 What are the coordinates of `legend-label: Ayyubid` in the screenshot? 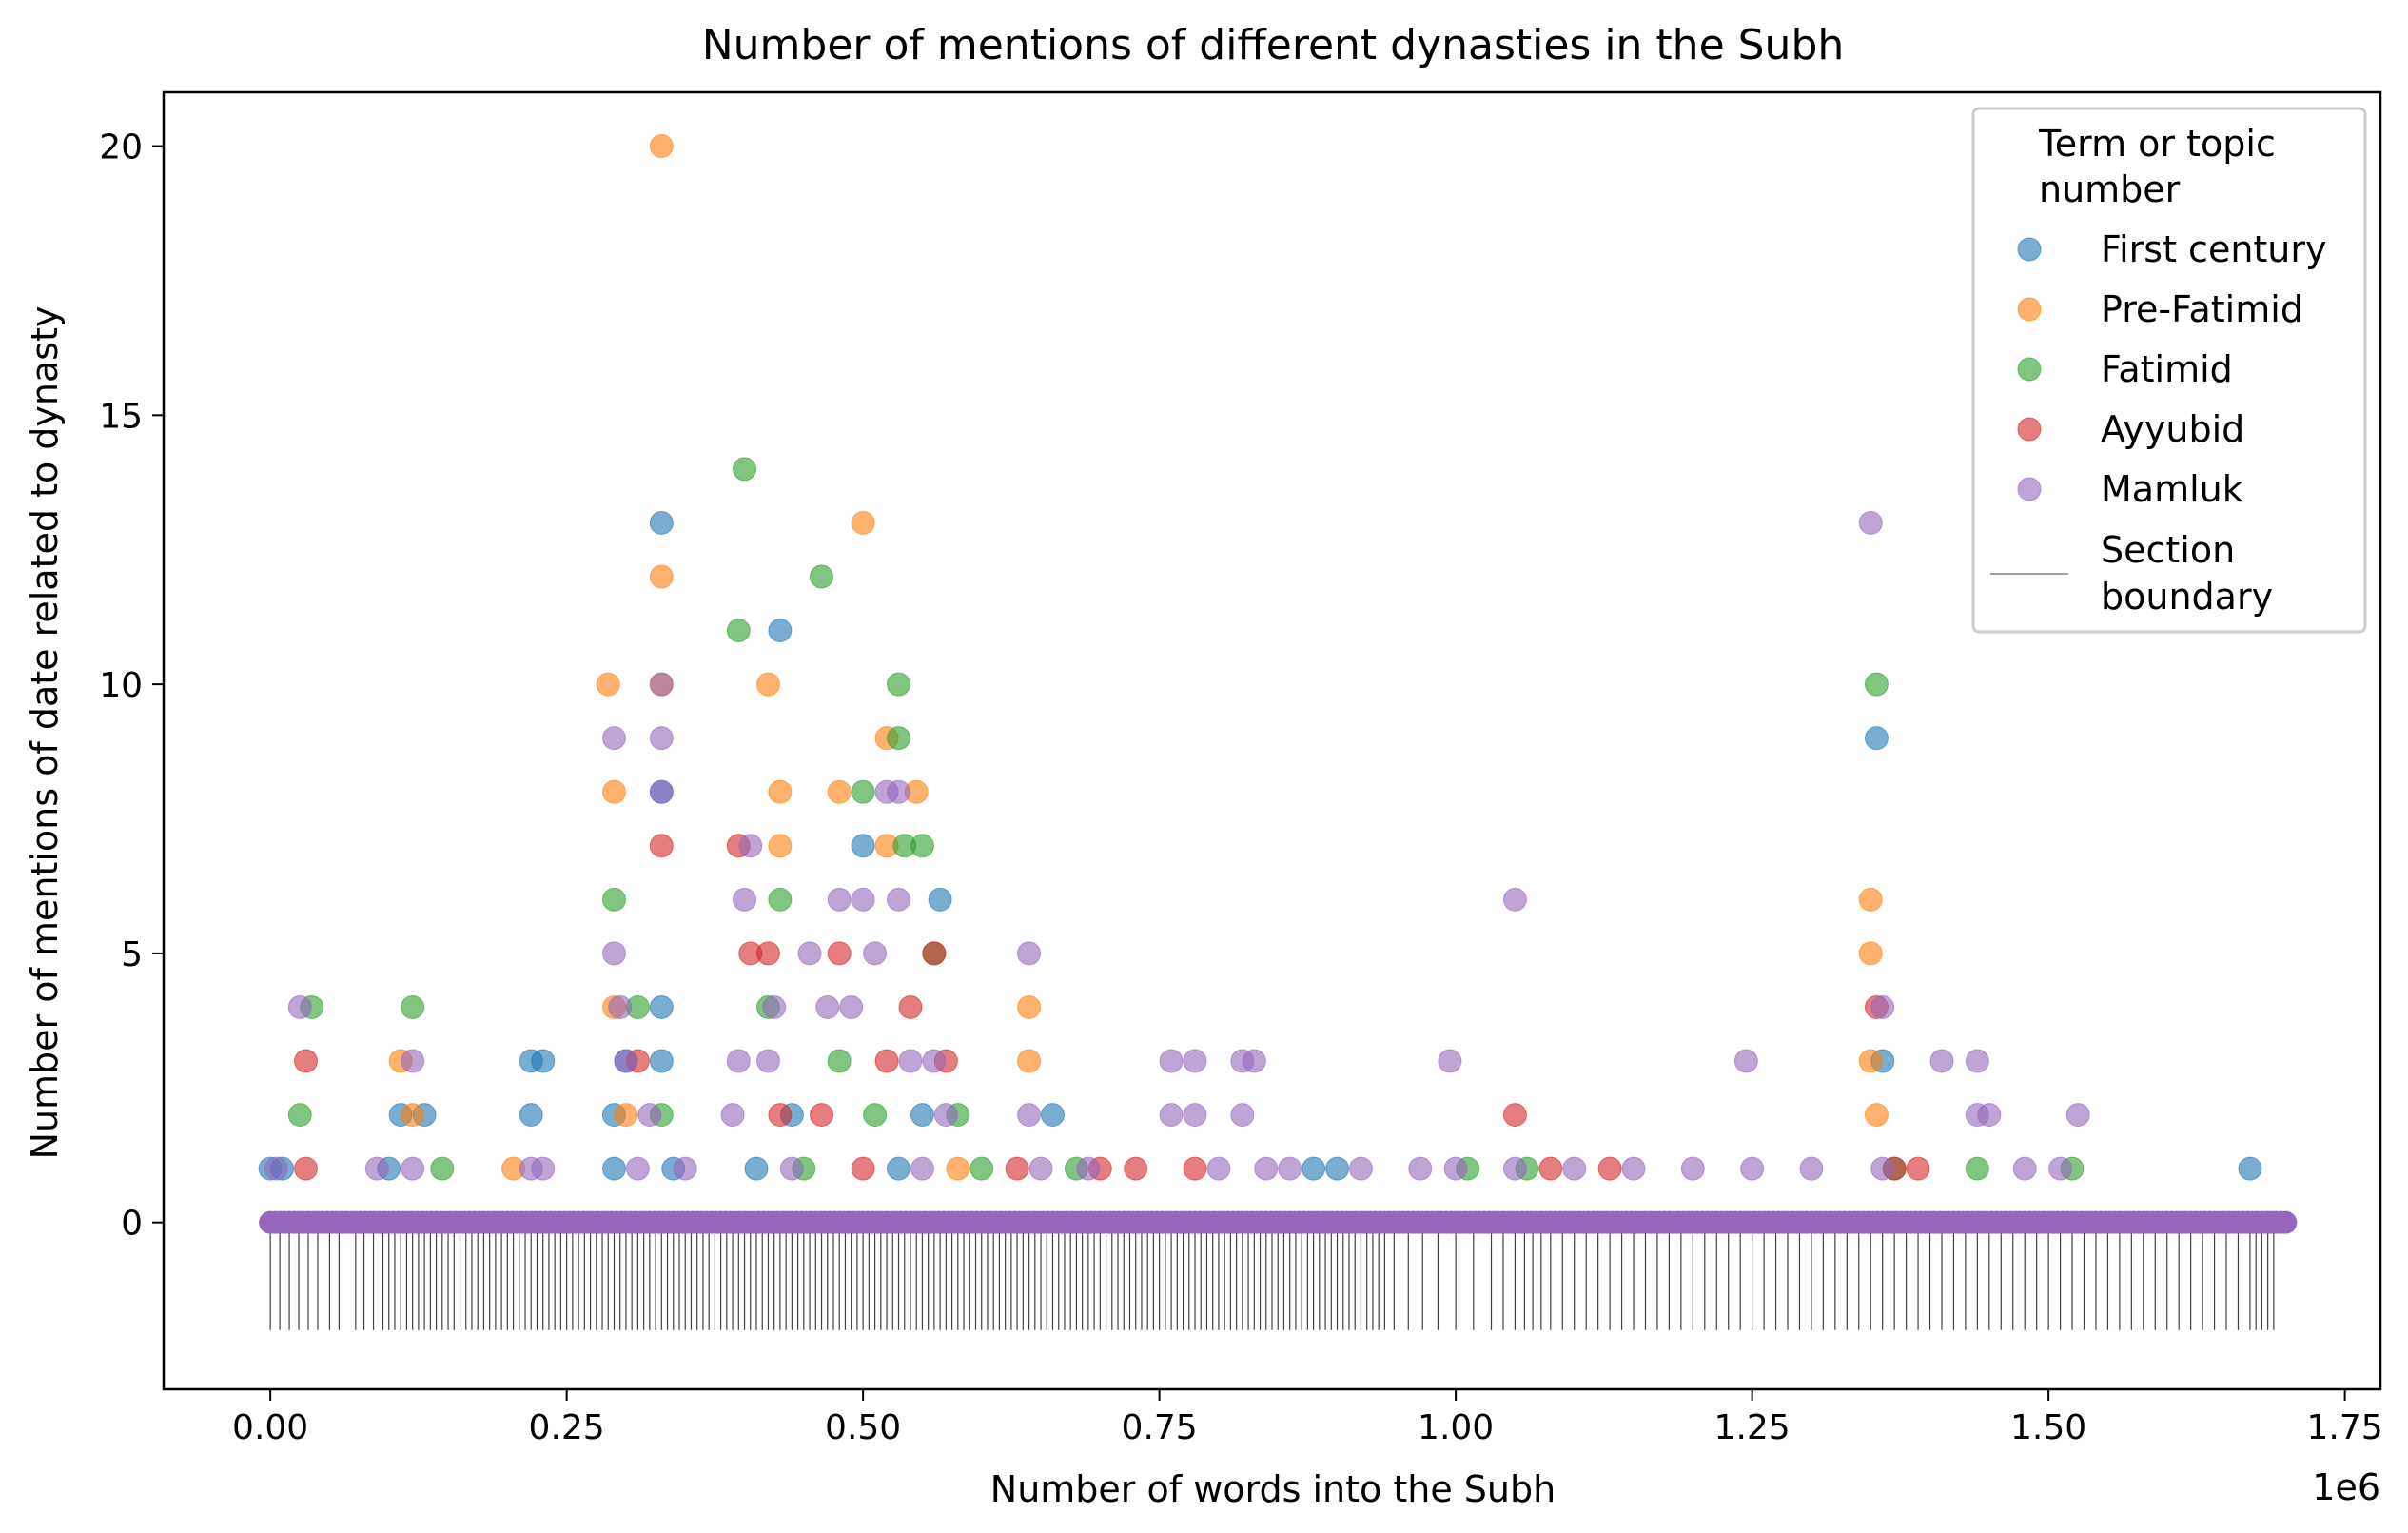 It's located at (2172, 429).